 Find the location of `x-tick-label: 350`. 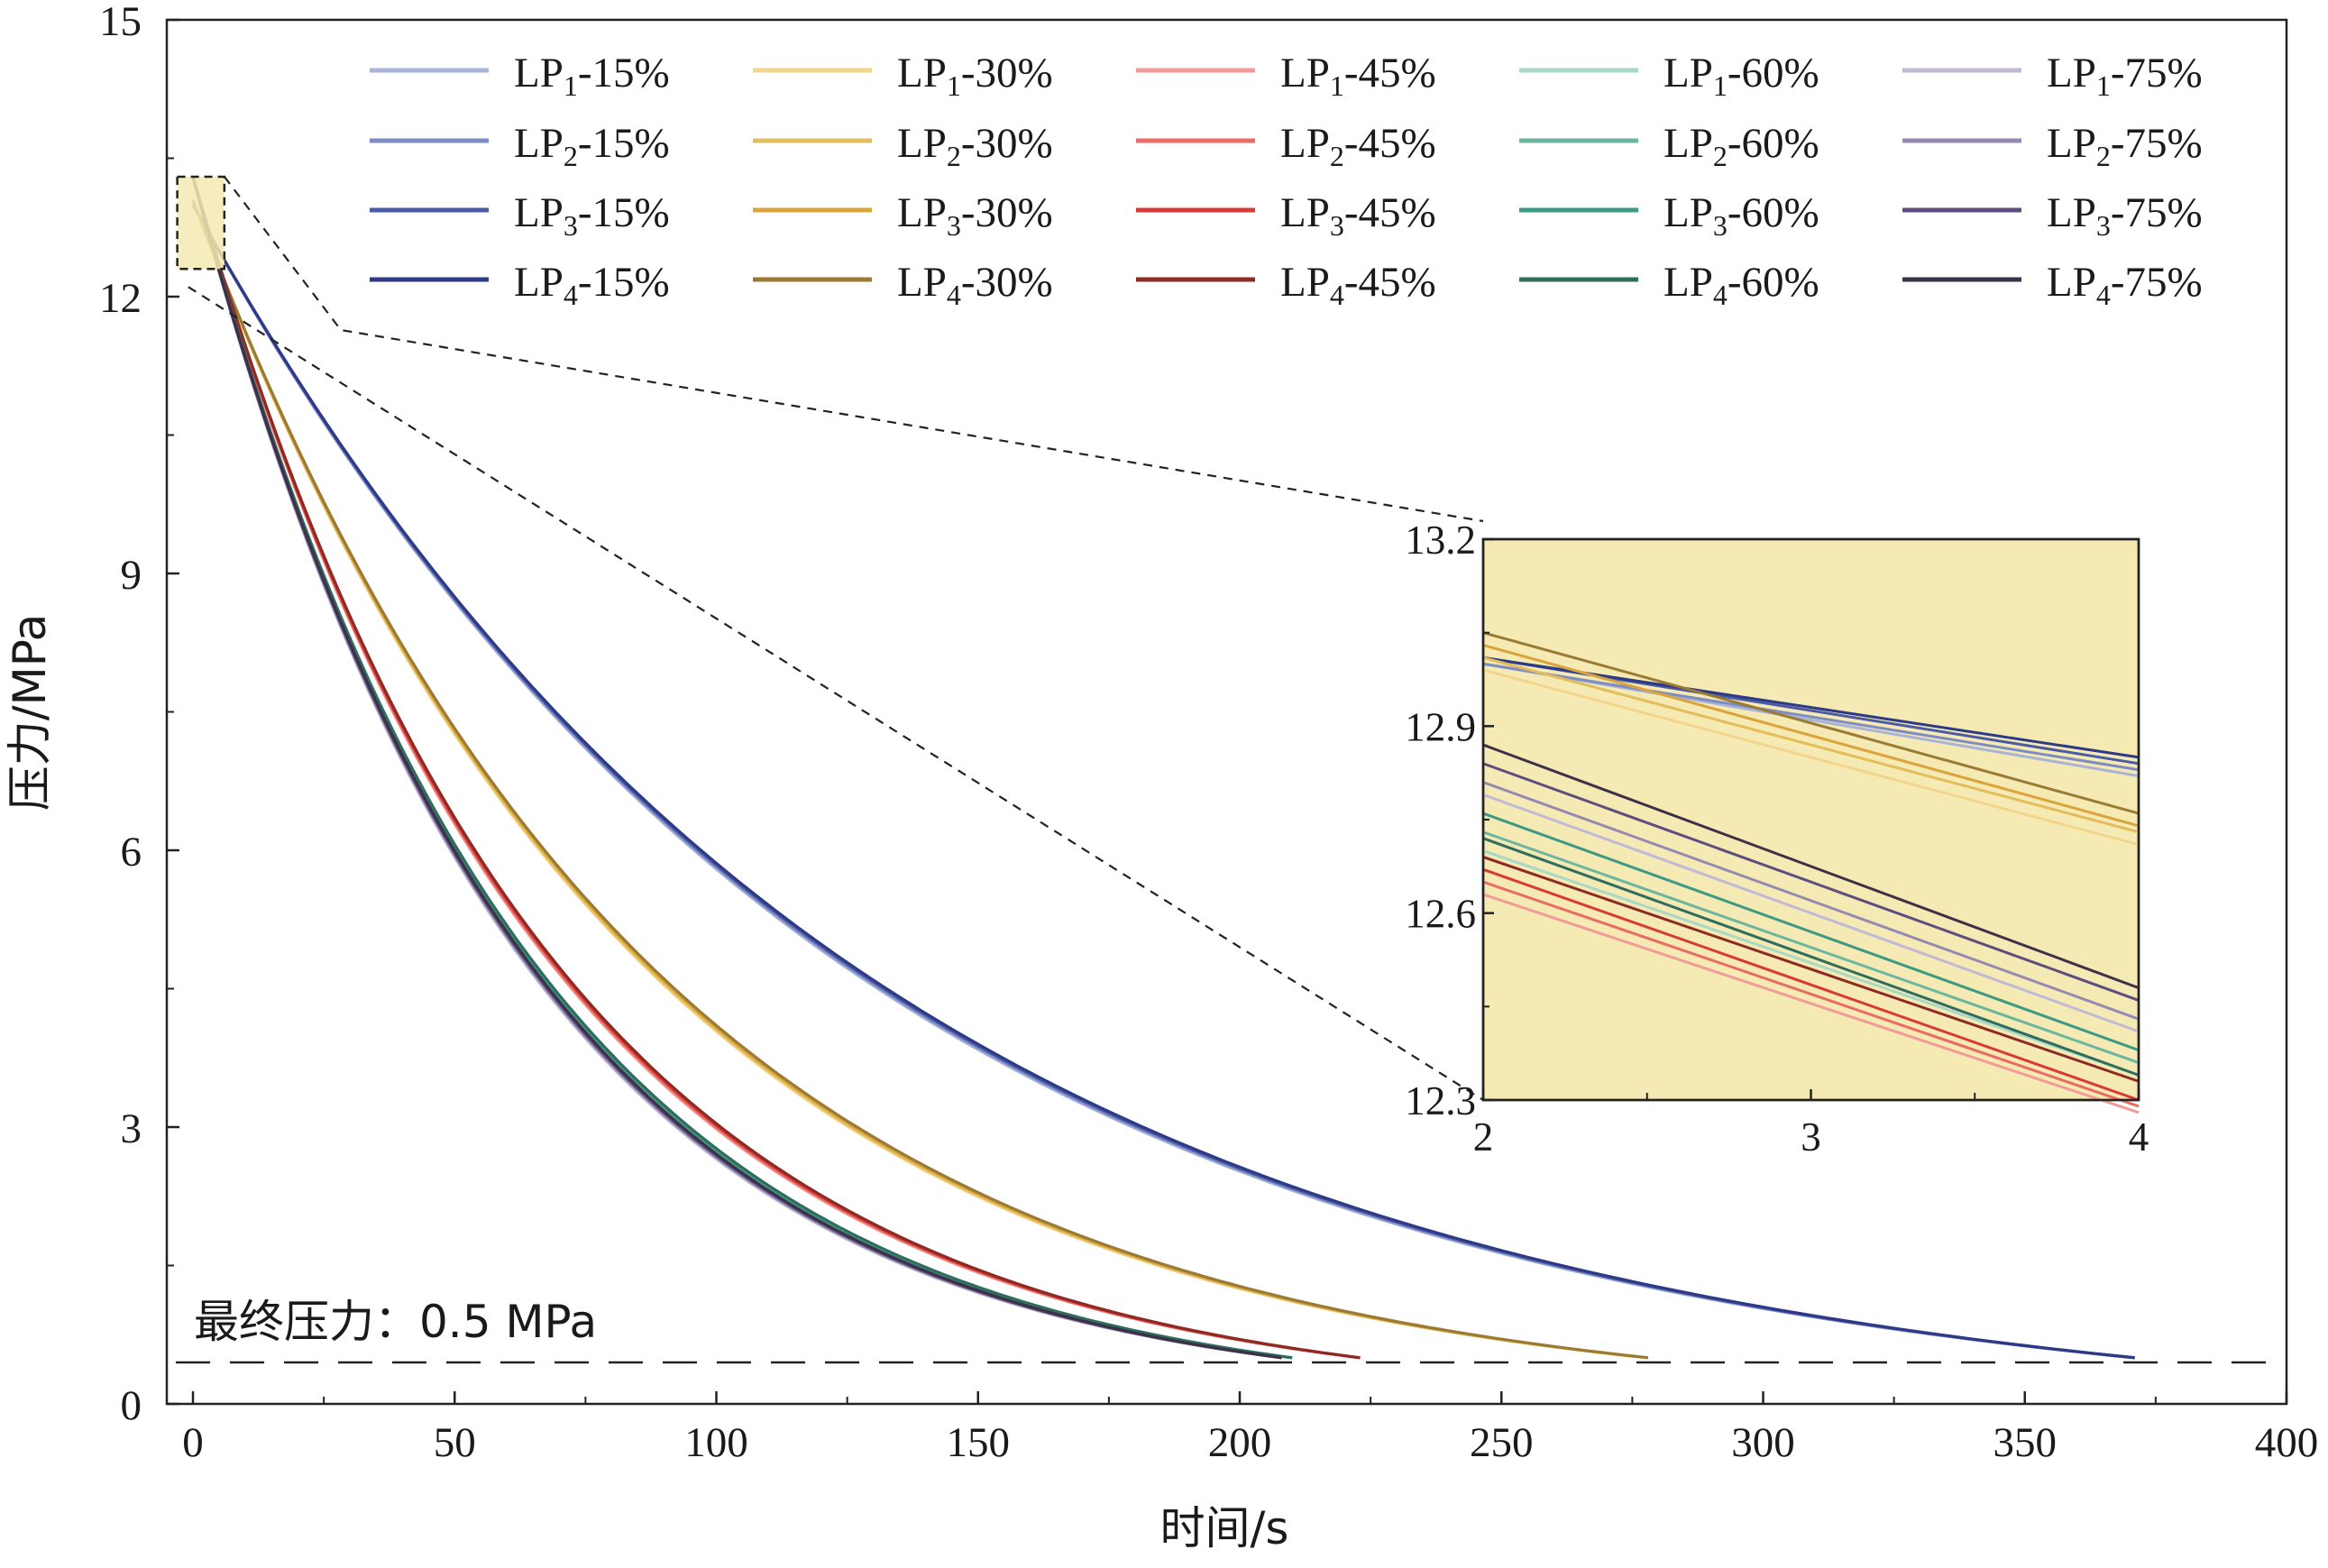

x-tick-label: 350 is located at coordinates (2025, 1443).